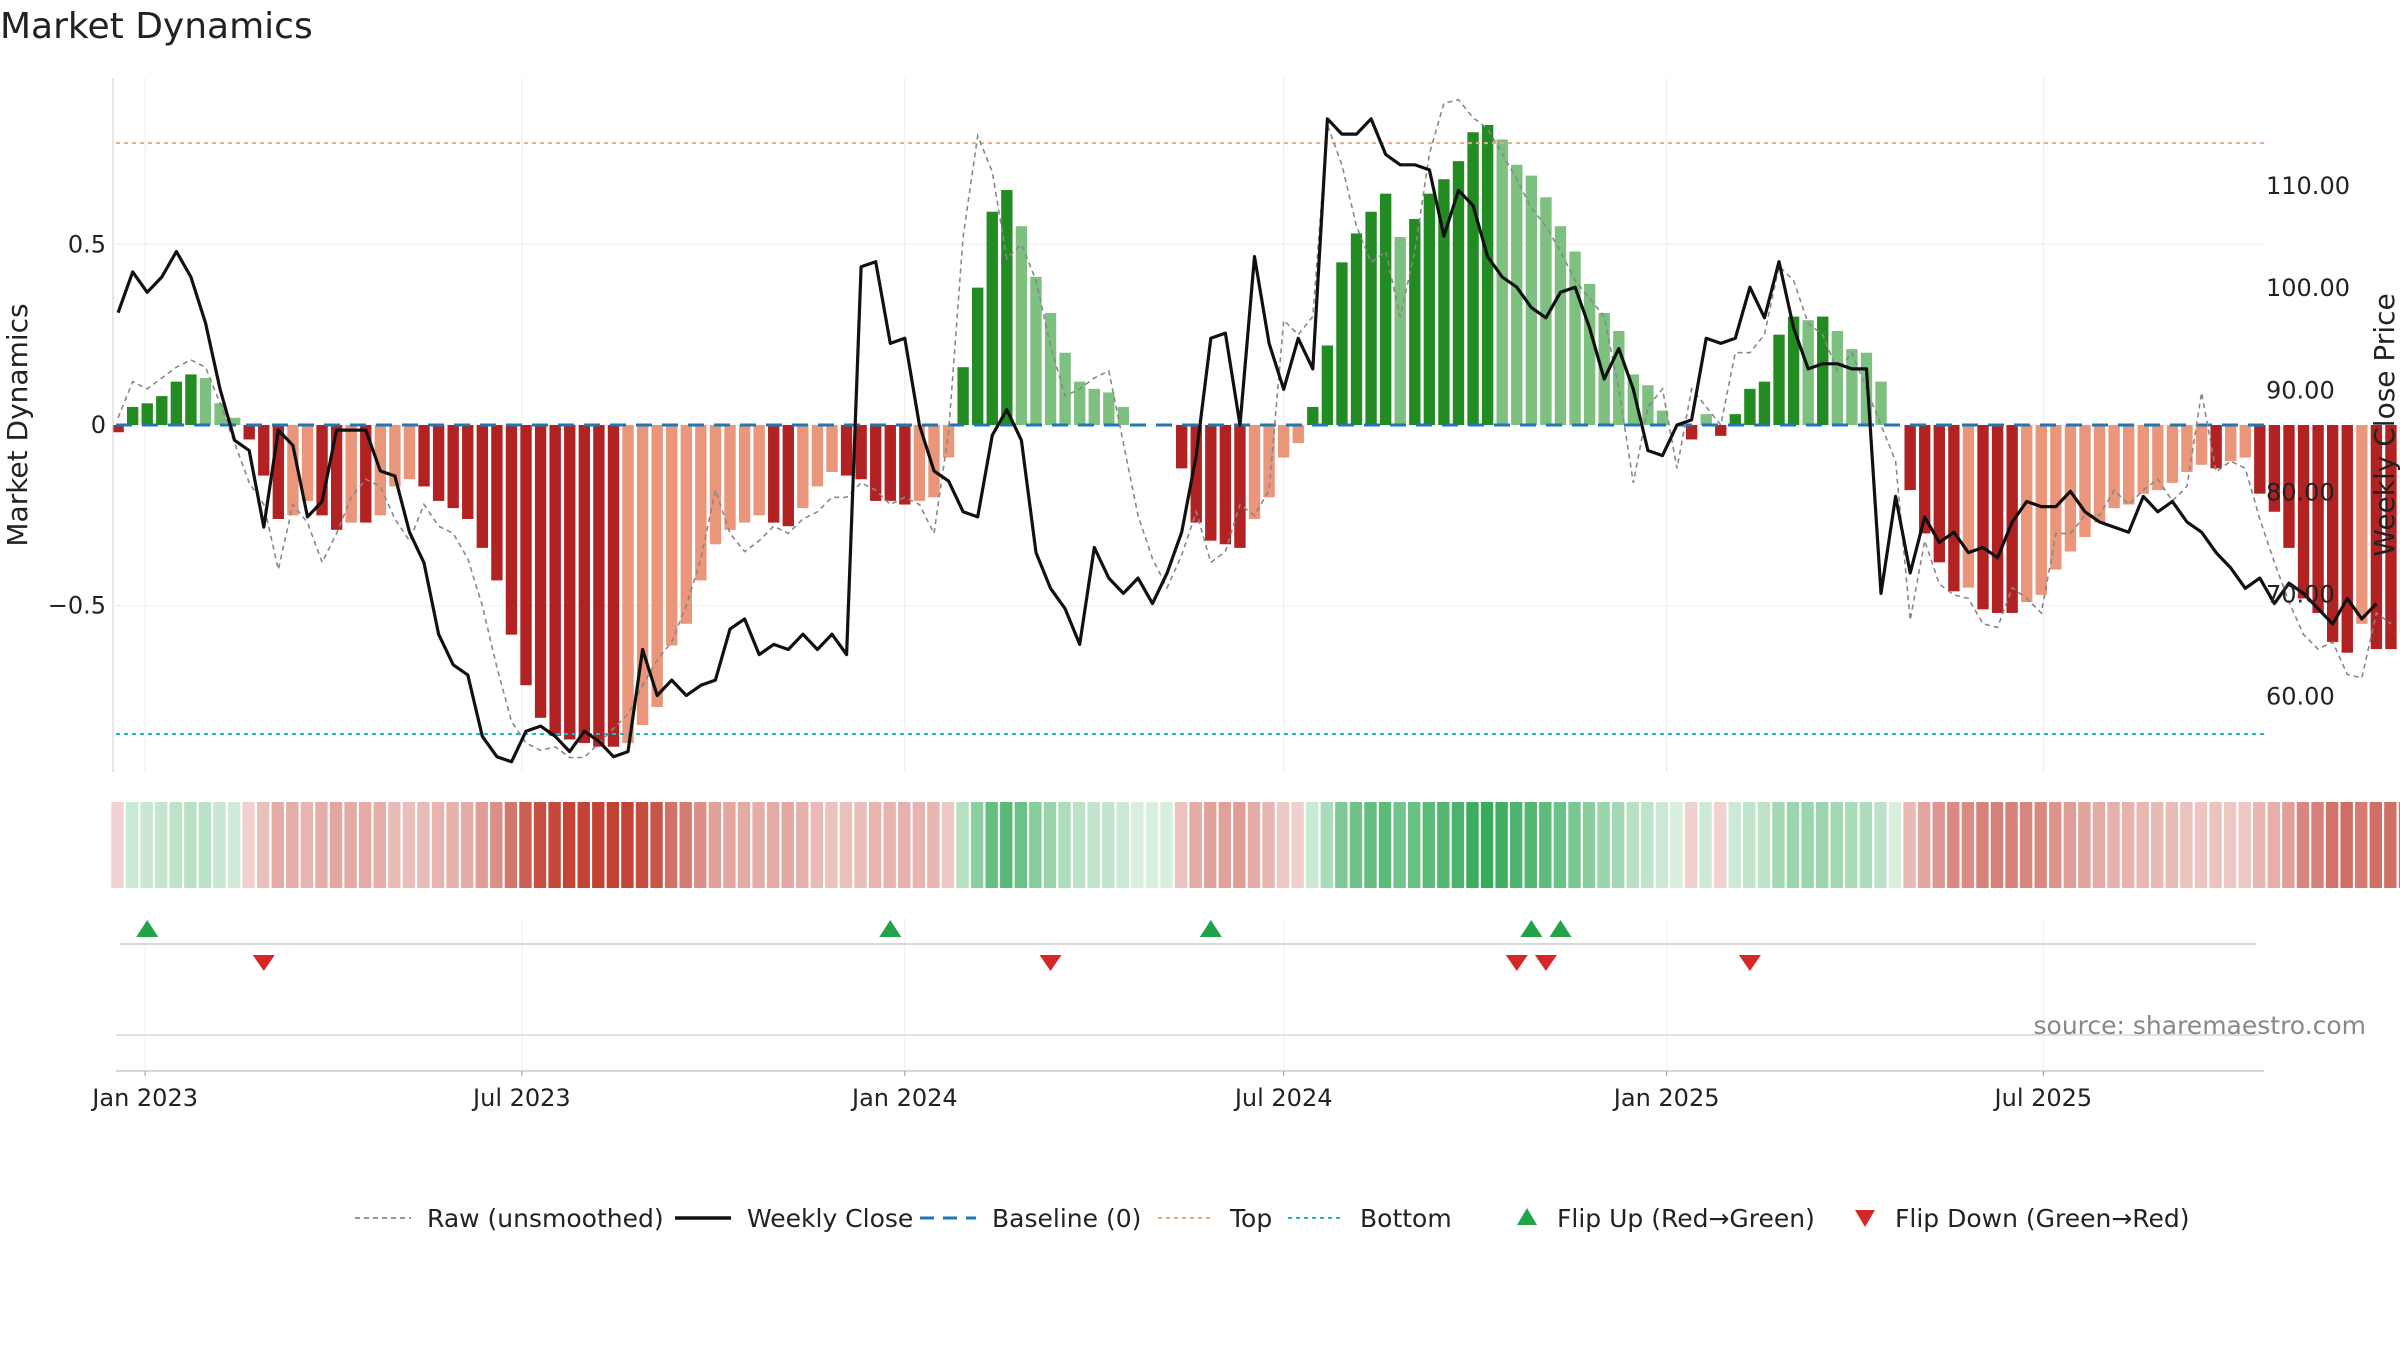 The image size is (2400, 1350). What do you see at coordinates (2308, 288) in the screenshot?
I see `right-tick-label: 100.00` at bounding box center [2308, 288].